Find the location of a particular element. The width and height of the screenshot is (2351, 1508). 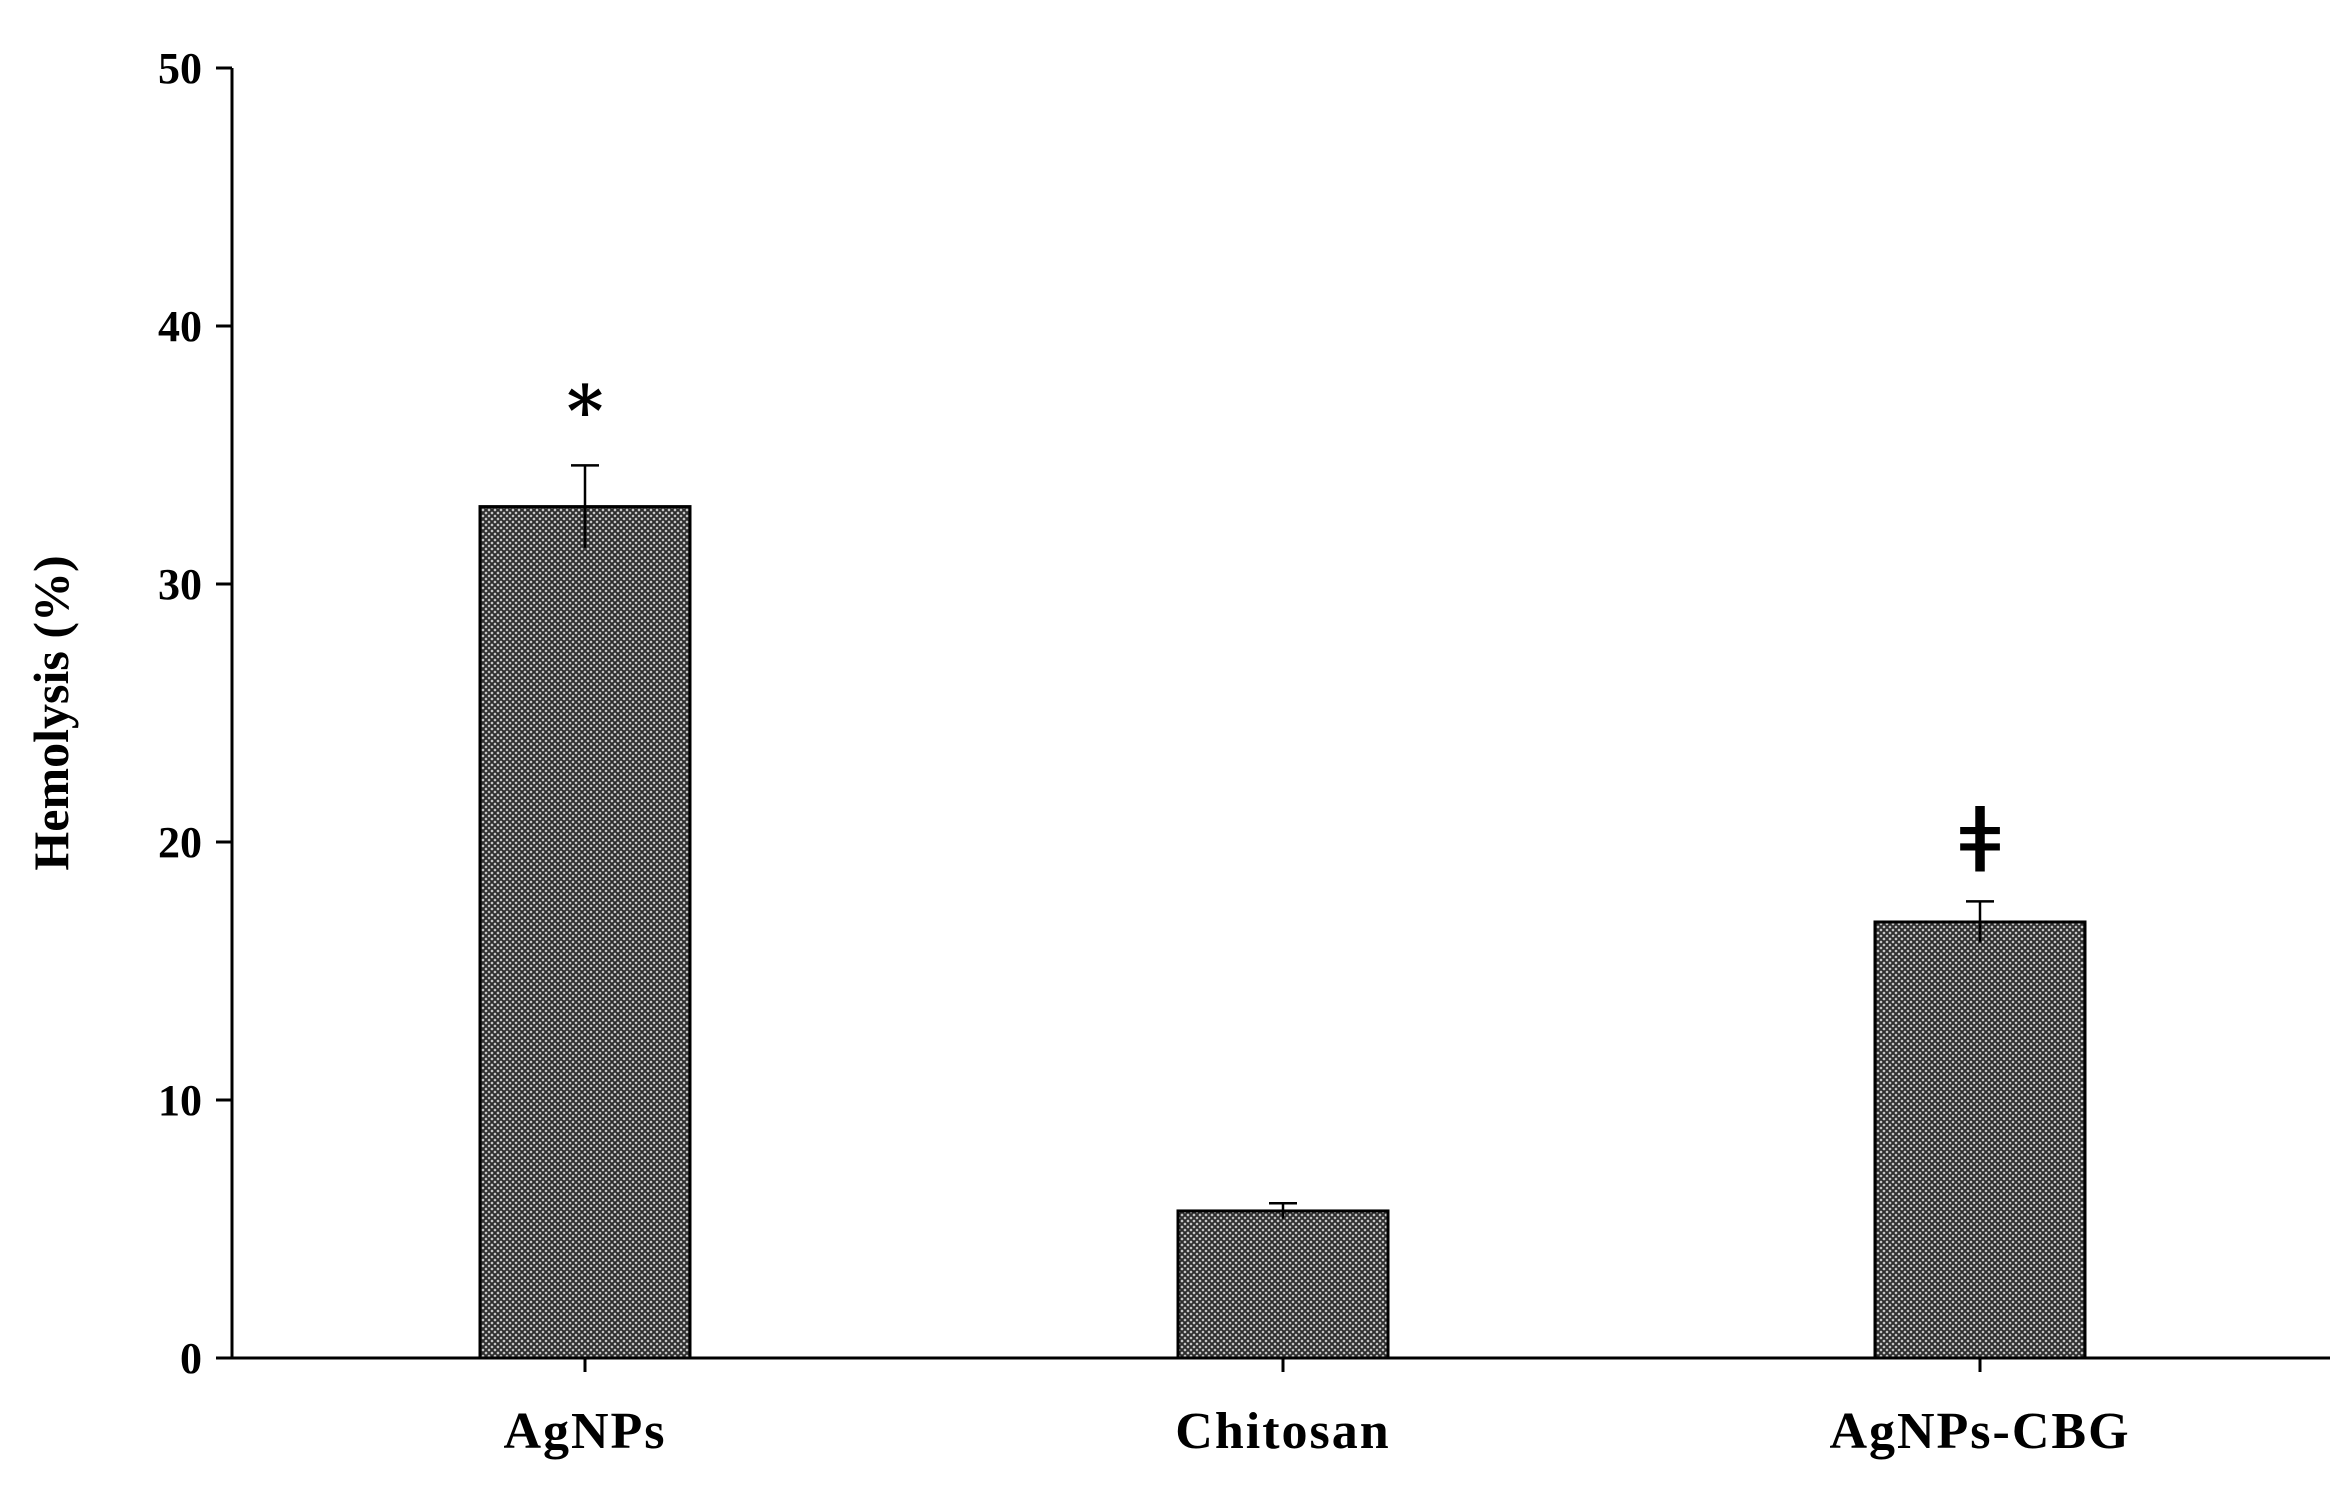

y-axis-title: Hemolysis (%) is located at coordinates (51, 712).